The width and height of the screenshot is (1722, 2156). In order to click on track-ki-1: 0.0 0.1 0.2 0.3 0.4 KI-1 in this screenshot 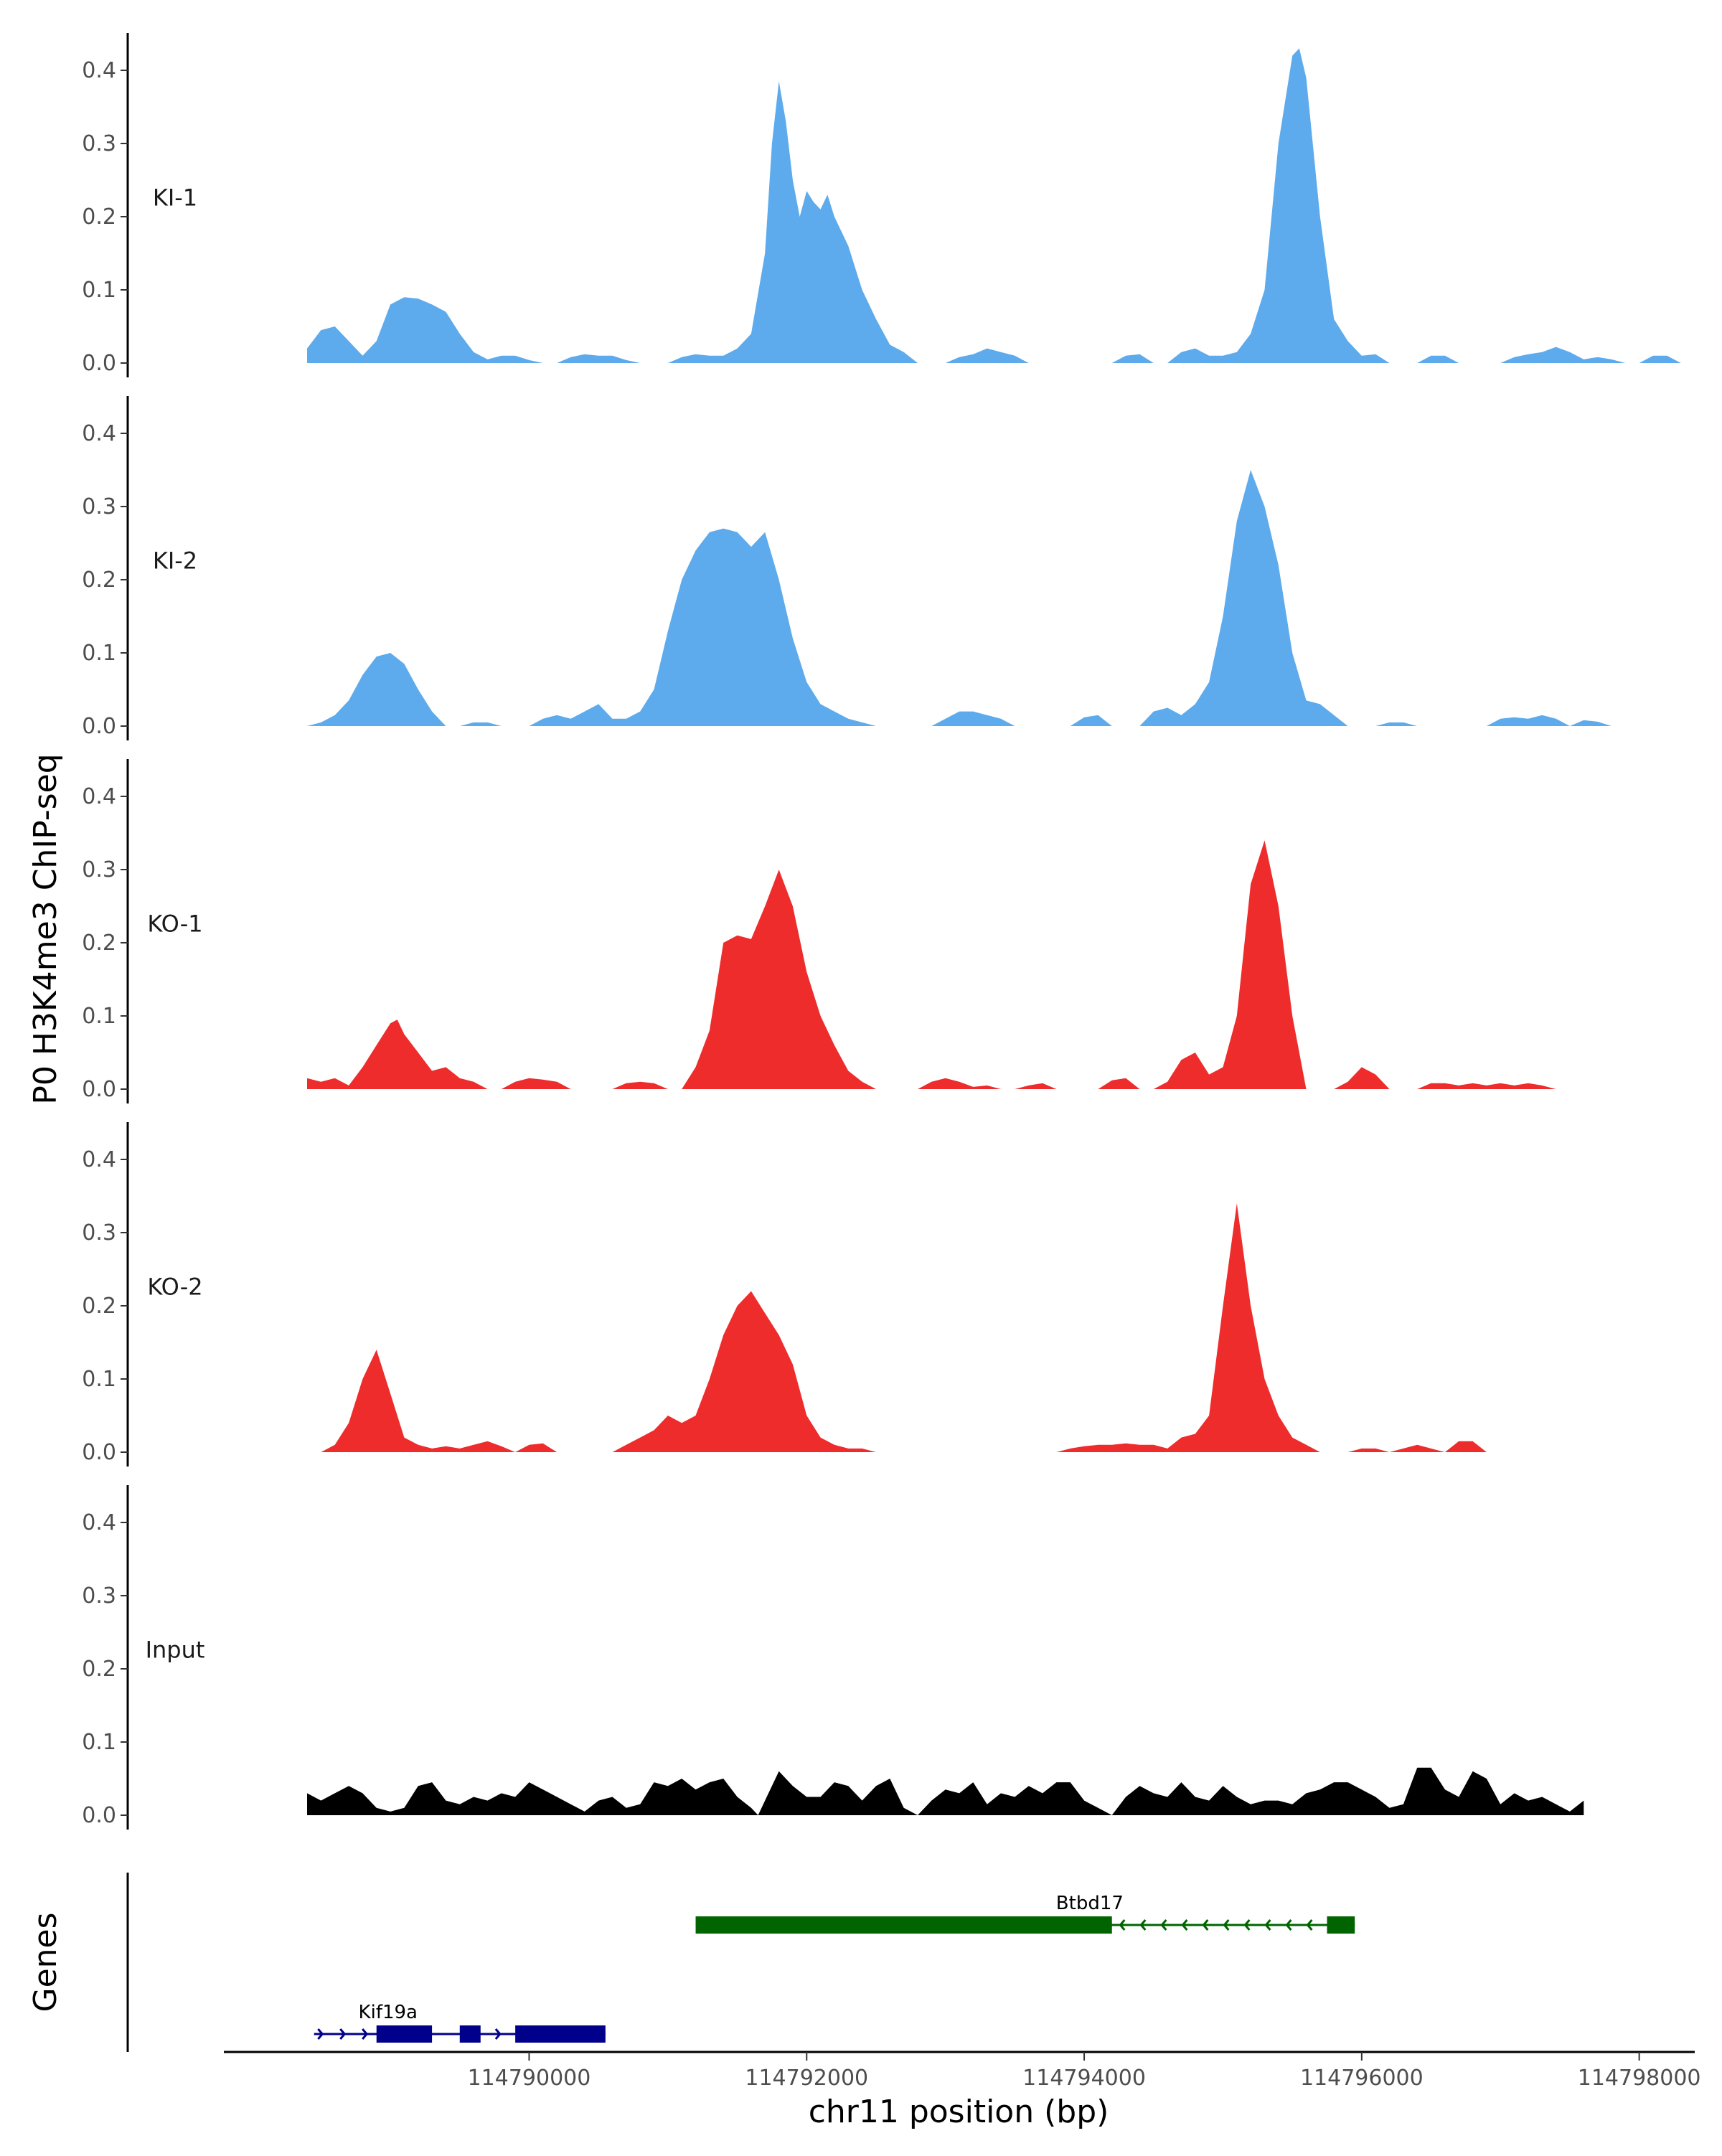, I will do `click(882, 205)`.